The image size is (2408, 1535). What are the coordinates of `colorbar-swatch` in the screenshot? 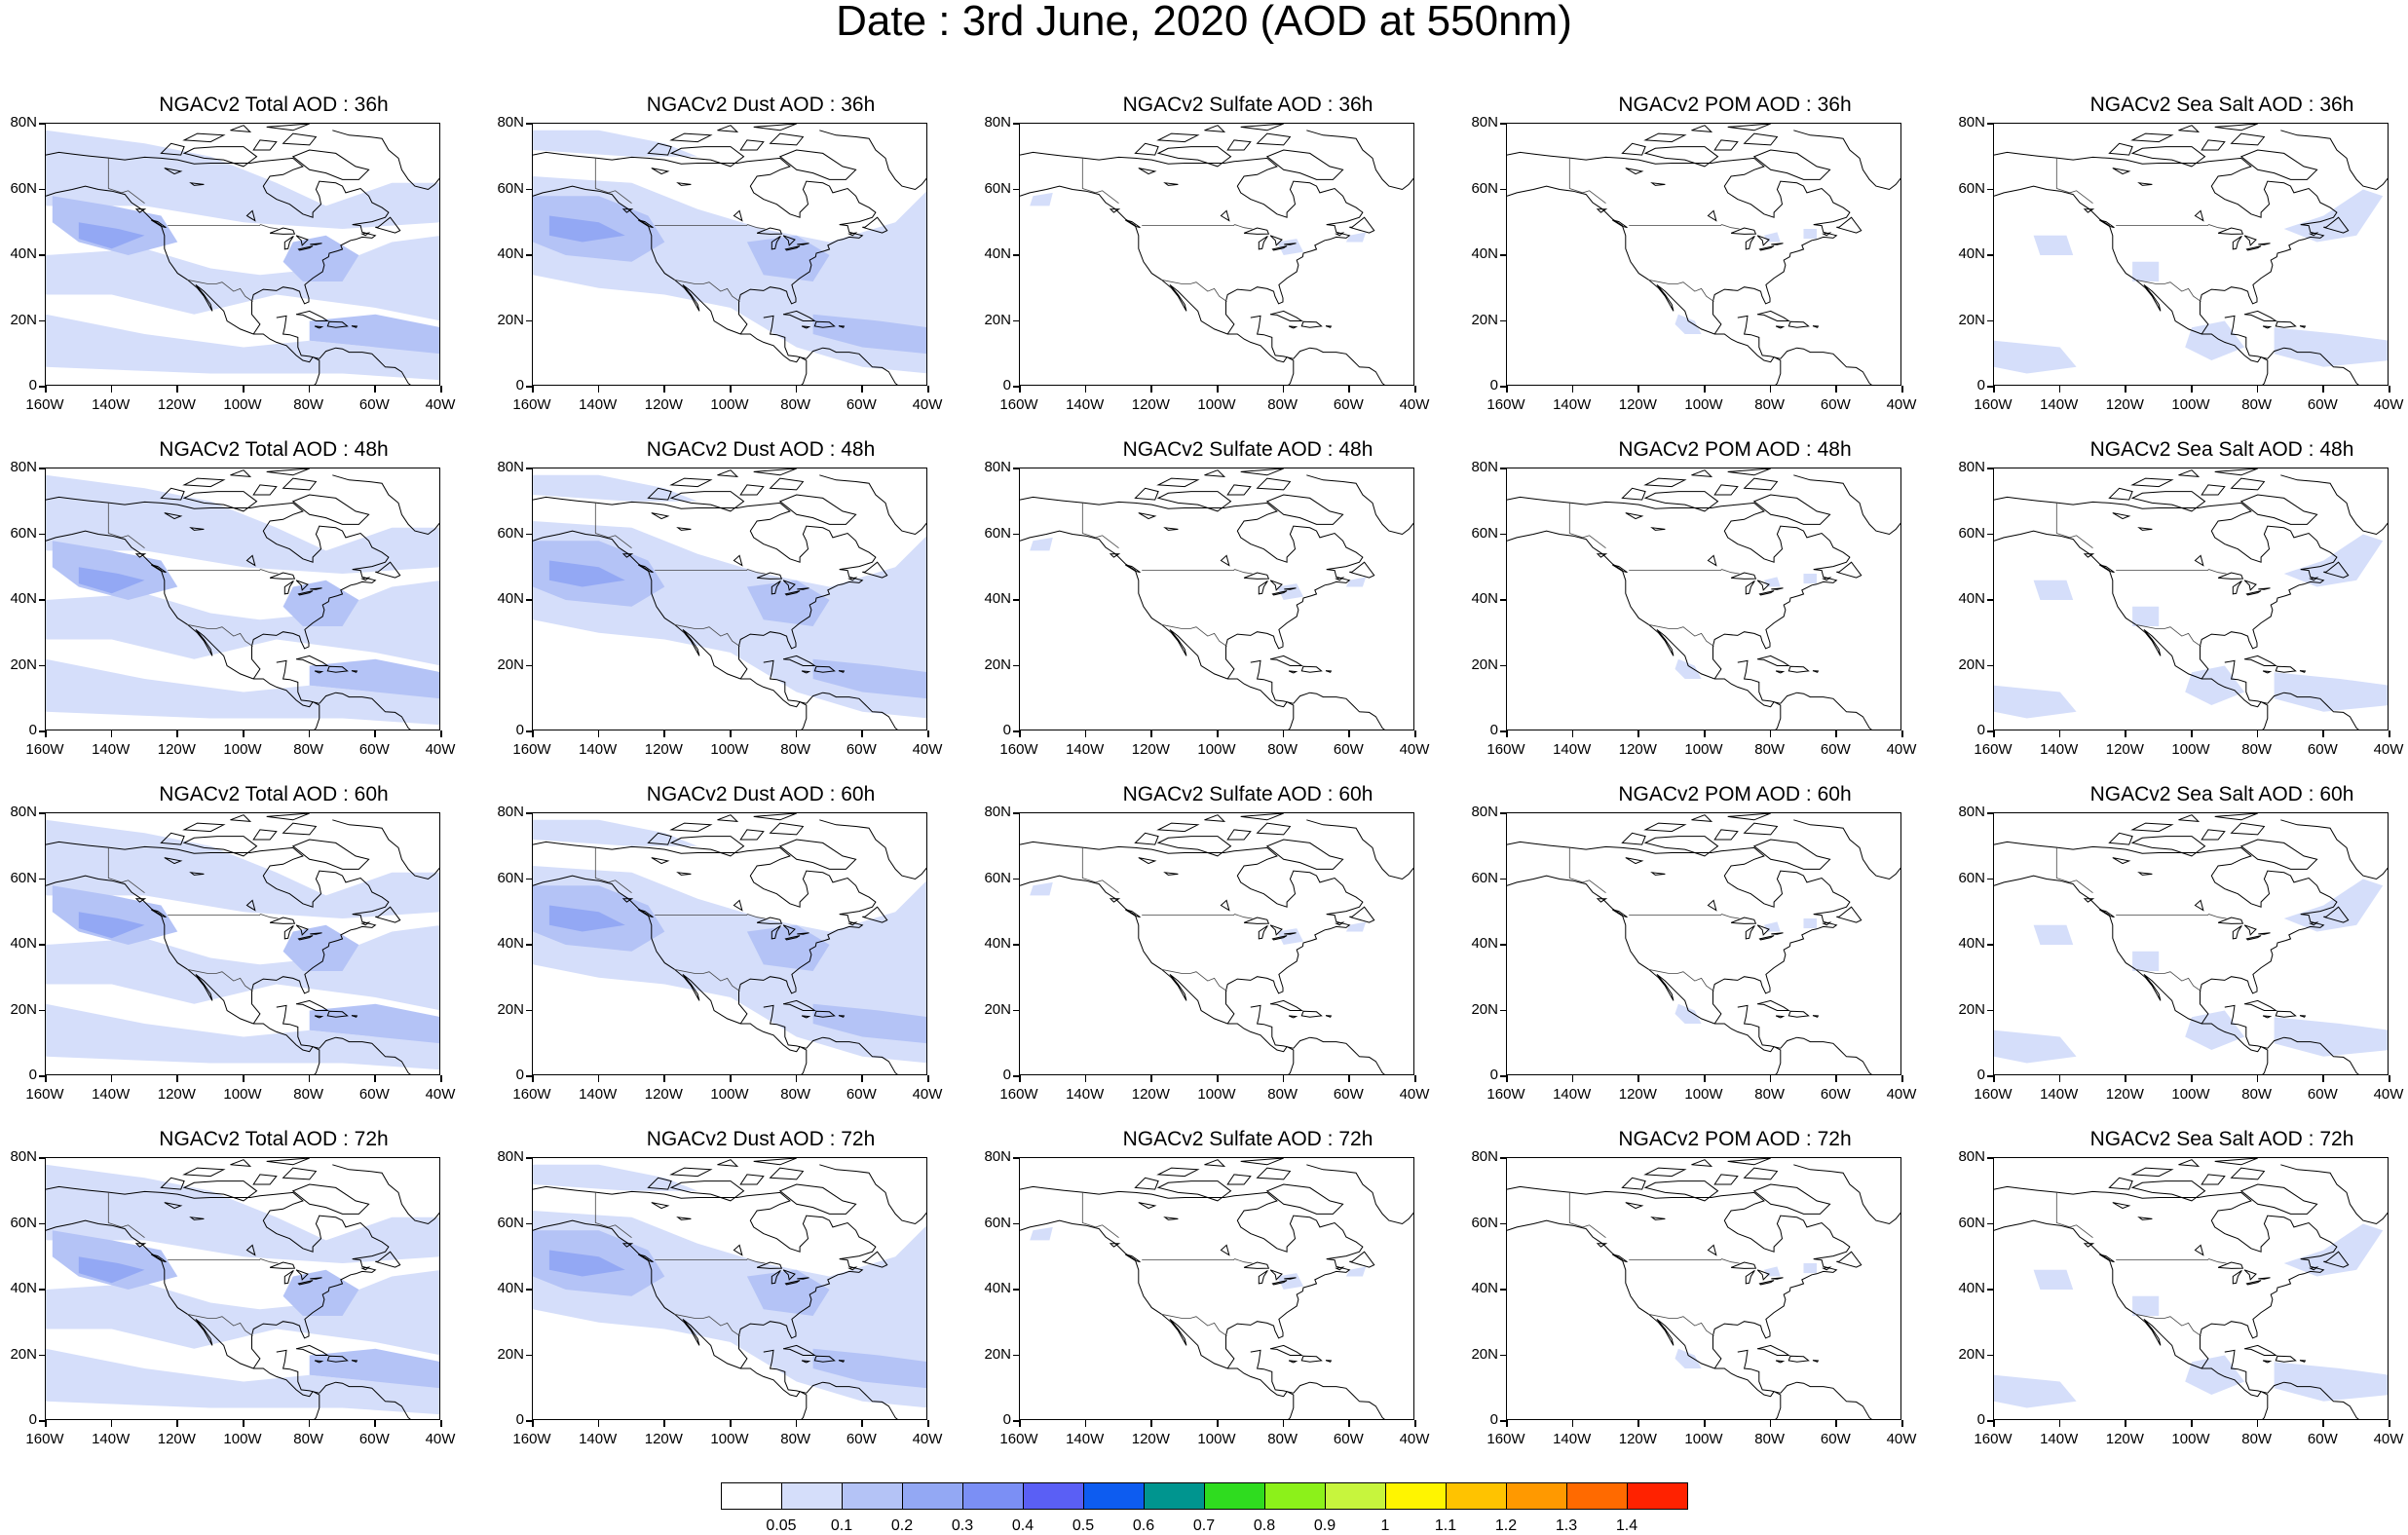 It's located at (1114, 1496).